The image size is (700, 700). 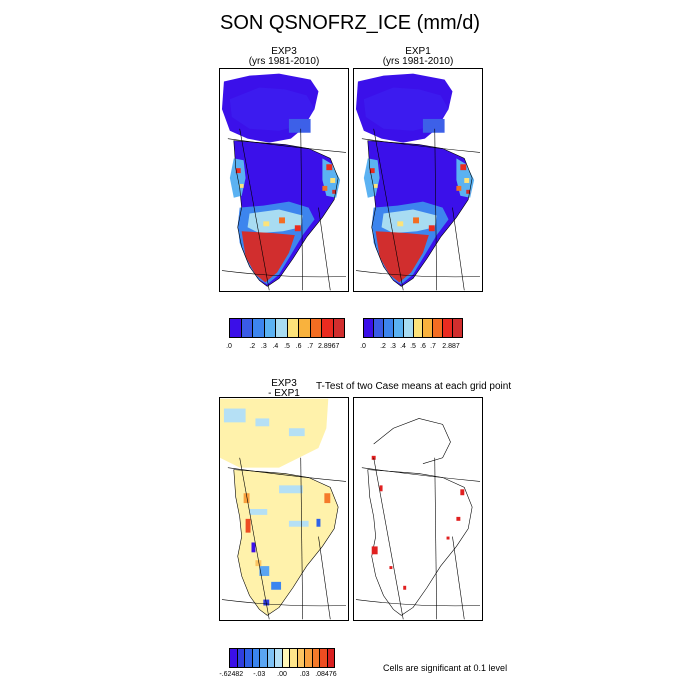 I want to click on colorbar-difference-labels: -.62482 -.03 .00 .03 .08476, so click(x=278, y=676).